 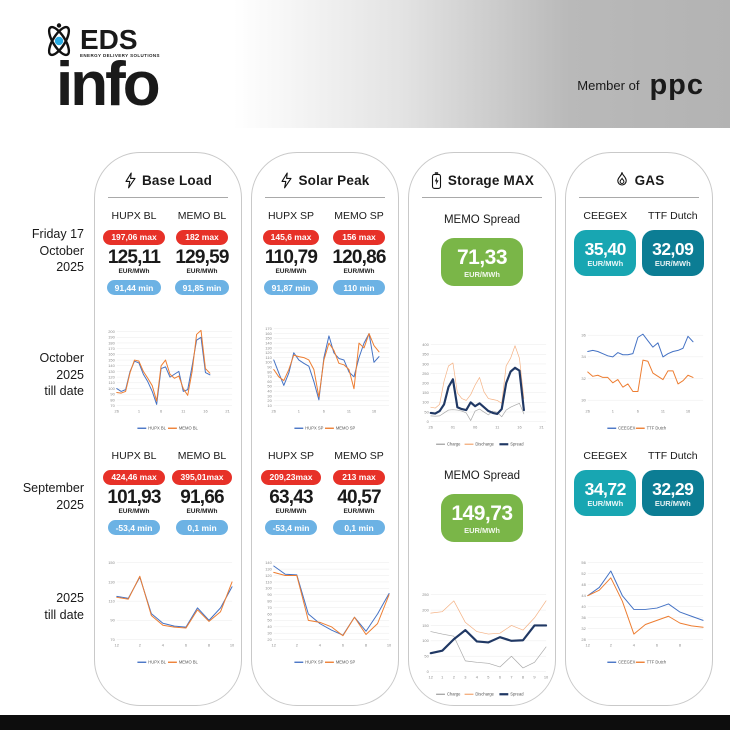 What do you see at coordinates (425, 363) in the screenshot?
I see `svg-text: 300` at bounding box center [425, 363].